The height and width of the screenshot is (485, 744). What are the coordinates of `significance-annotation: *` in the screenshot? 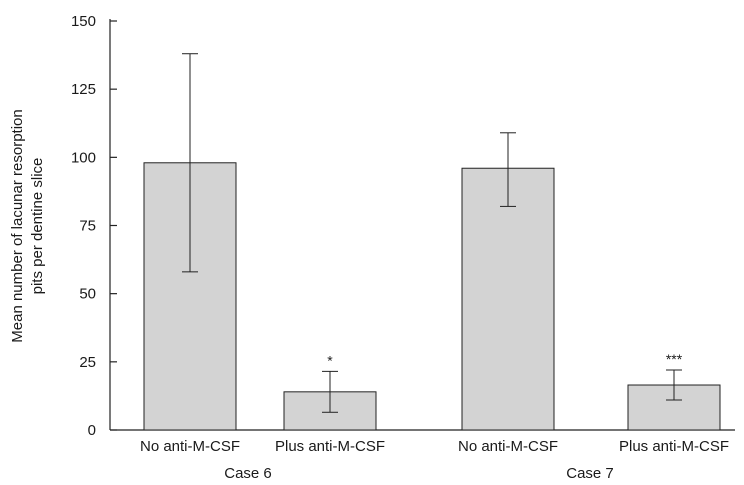 It's located at (330, 360).